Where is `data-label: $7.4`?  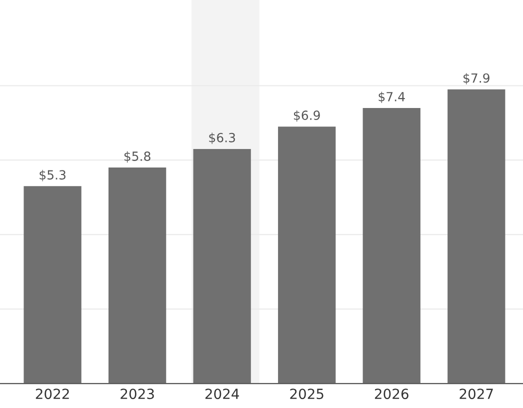 data-label: $7.4 is located at coordinates (391, 98).